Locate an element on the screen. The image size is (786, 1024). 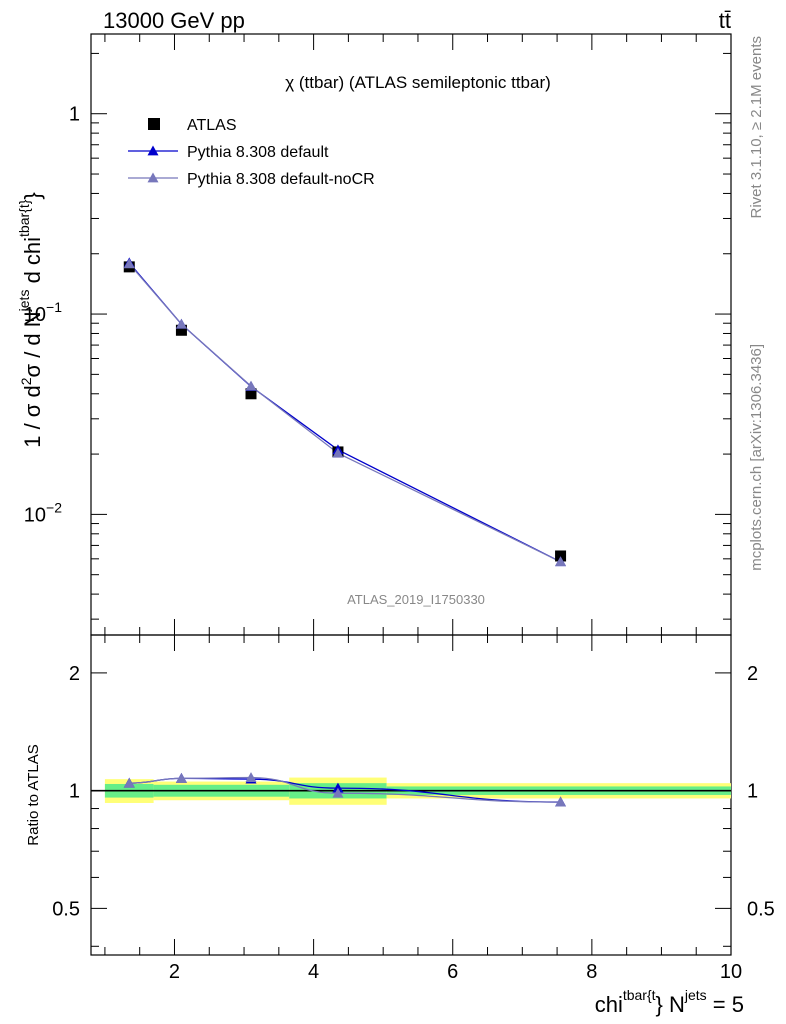
header-left-label: 13000 GeV pp is located at coordinates (174, 20).